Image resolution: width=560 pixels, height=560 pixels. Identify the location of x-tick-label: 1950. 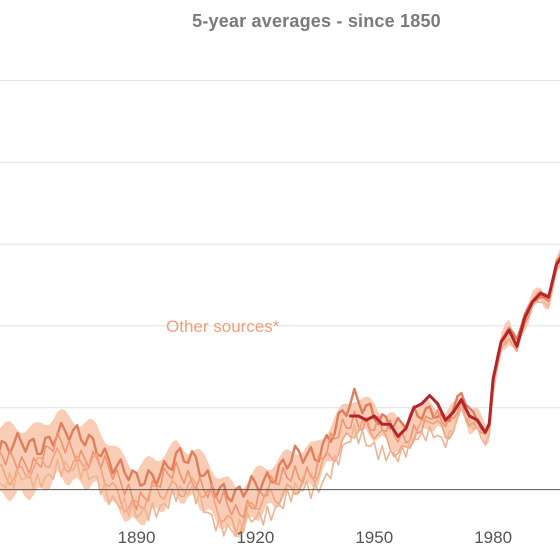
(374, 537).